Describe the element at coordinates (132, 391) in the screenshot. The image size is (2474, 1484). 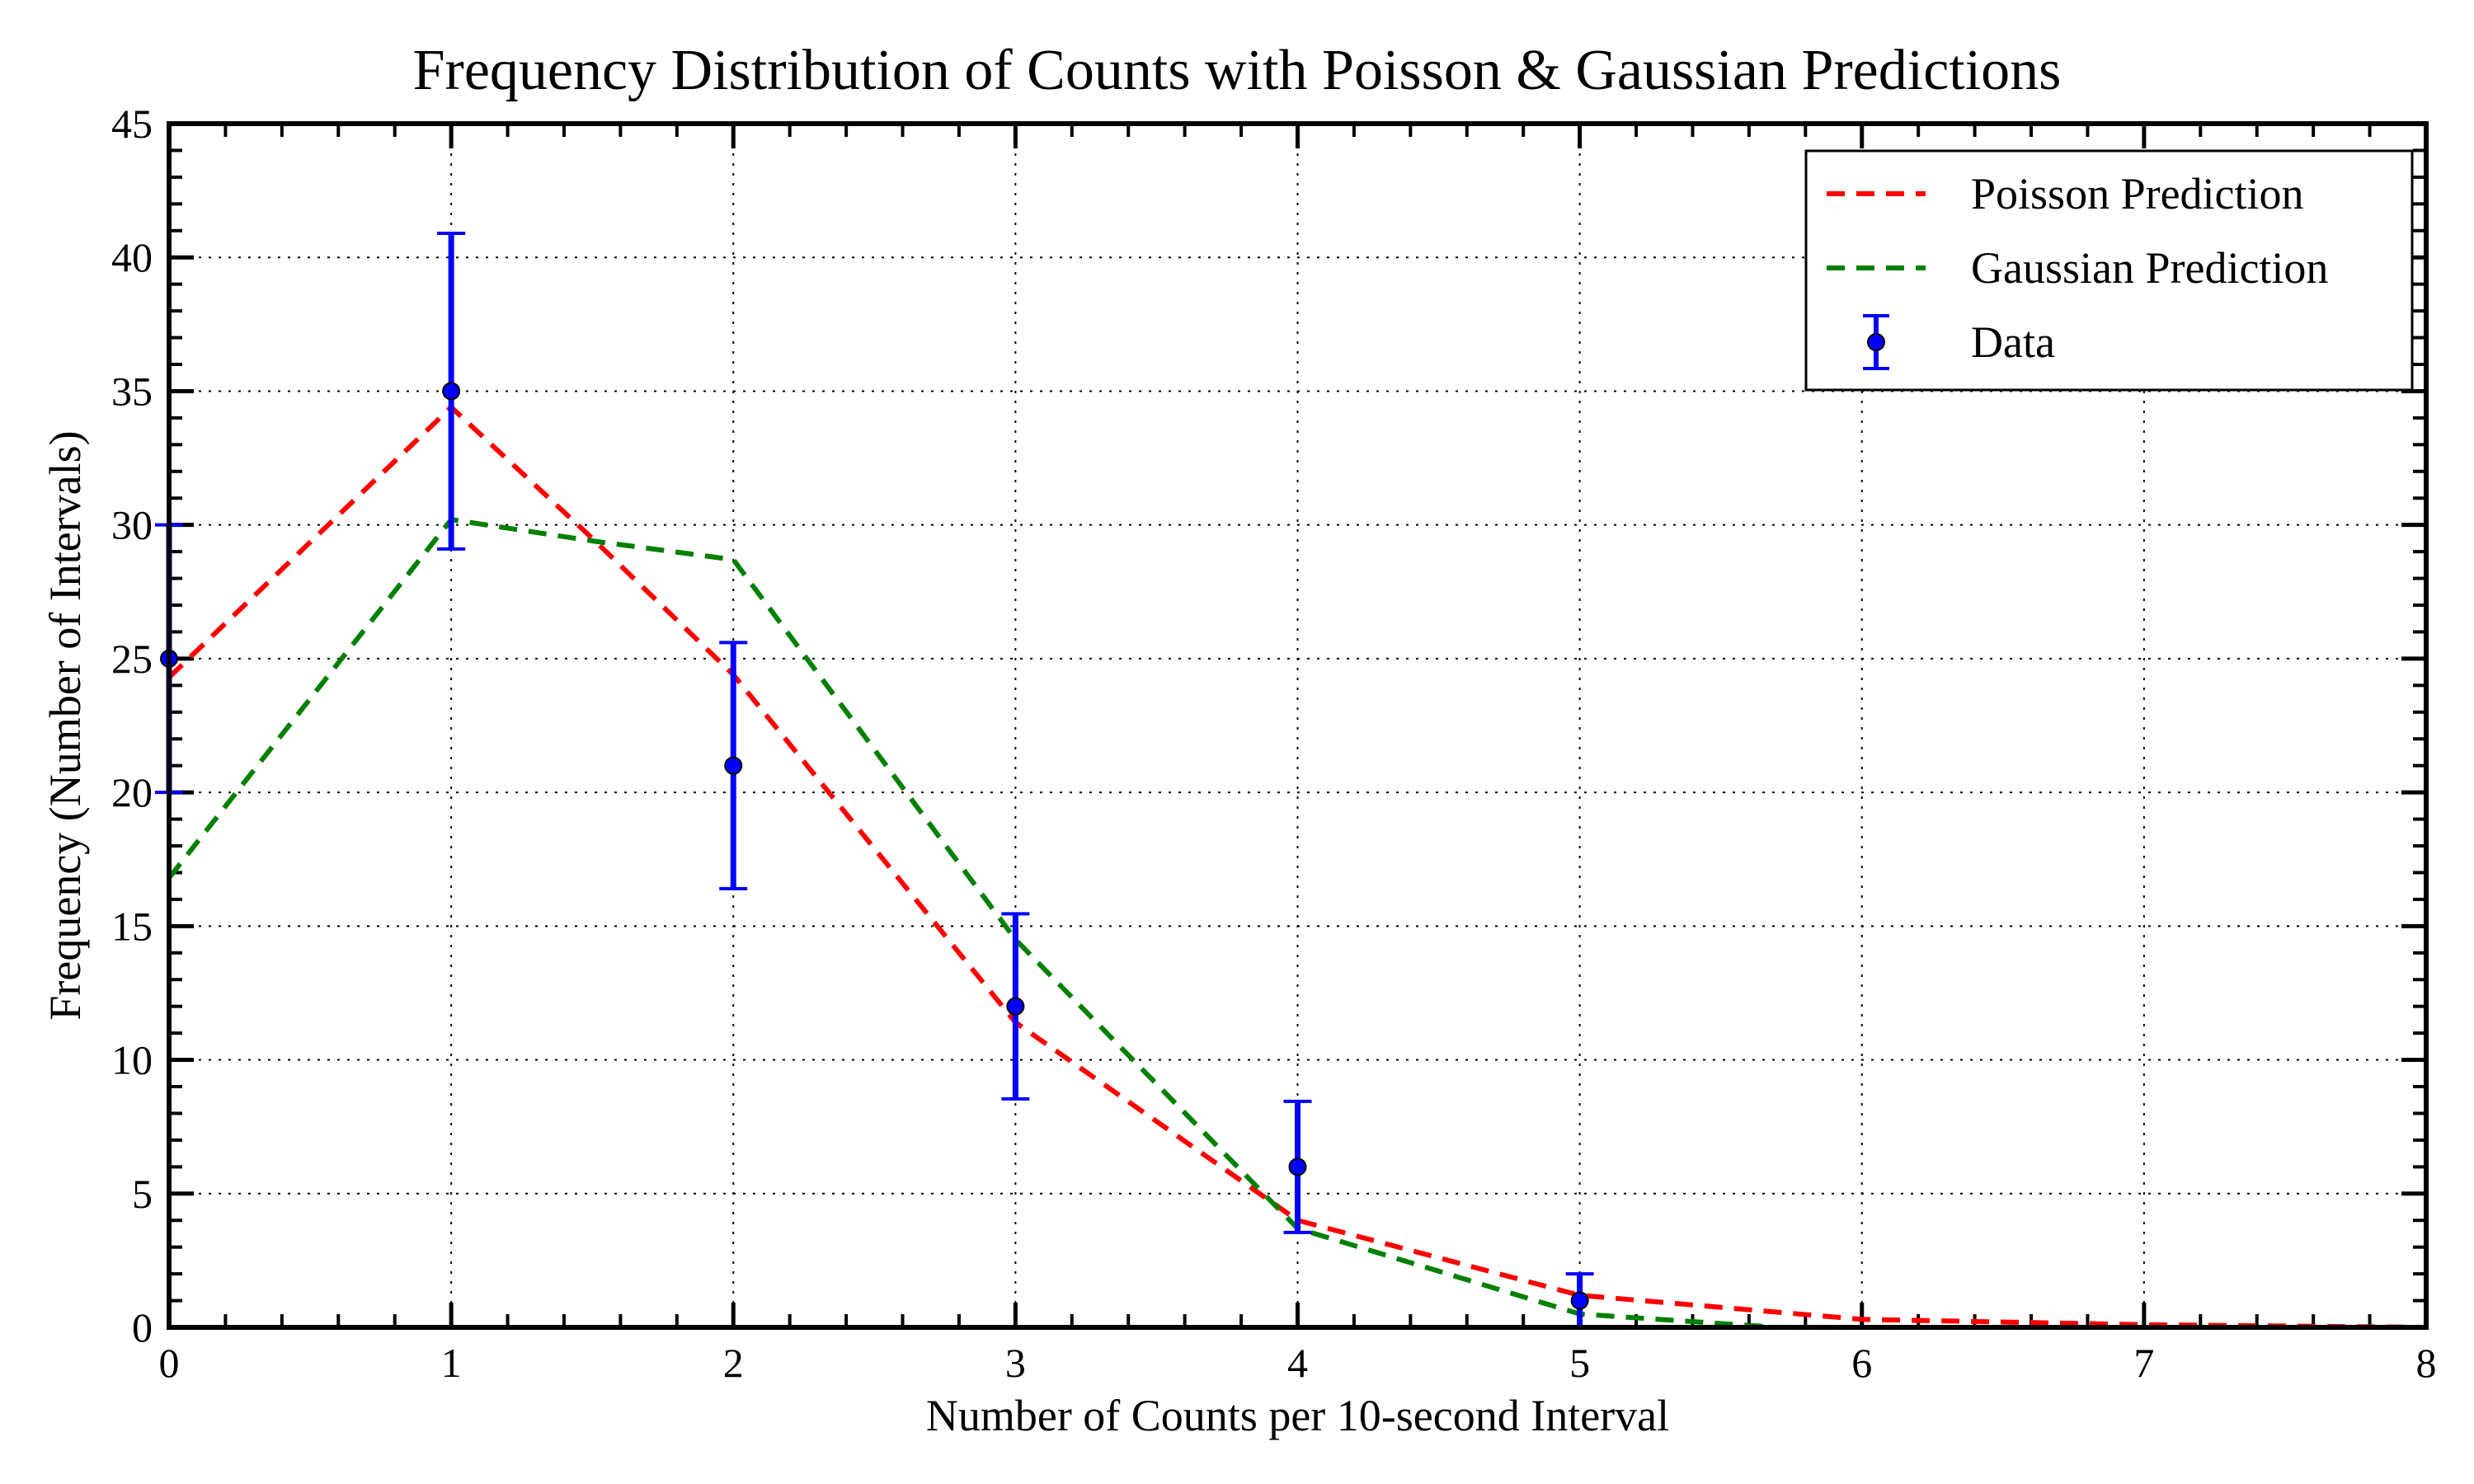
I see `y-tick-label: 35` at that location.